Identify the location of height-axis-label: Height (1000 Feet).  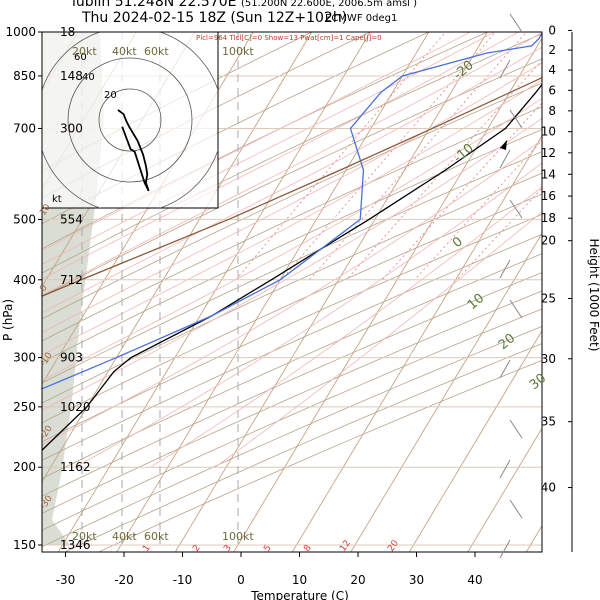
(593, 295).